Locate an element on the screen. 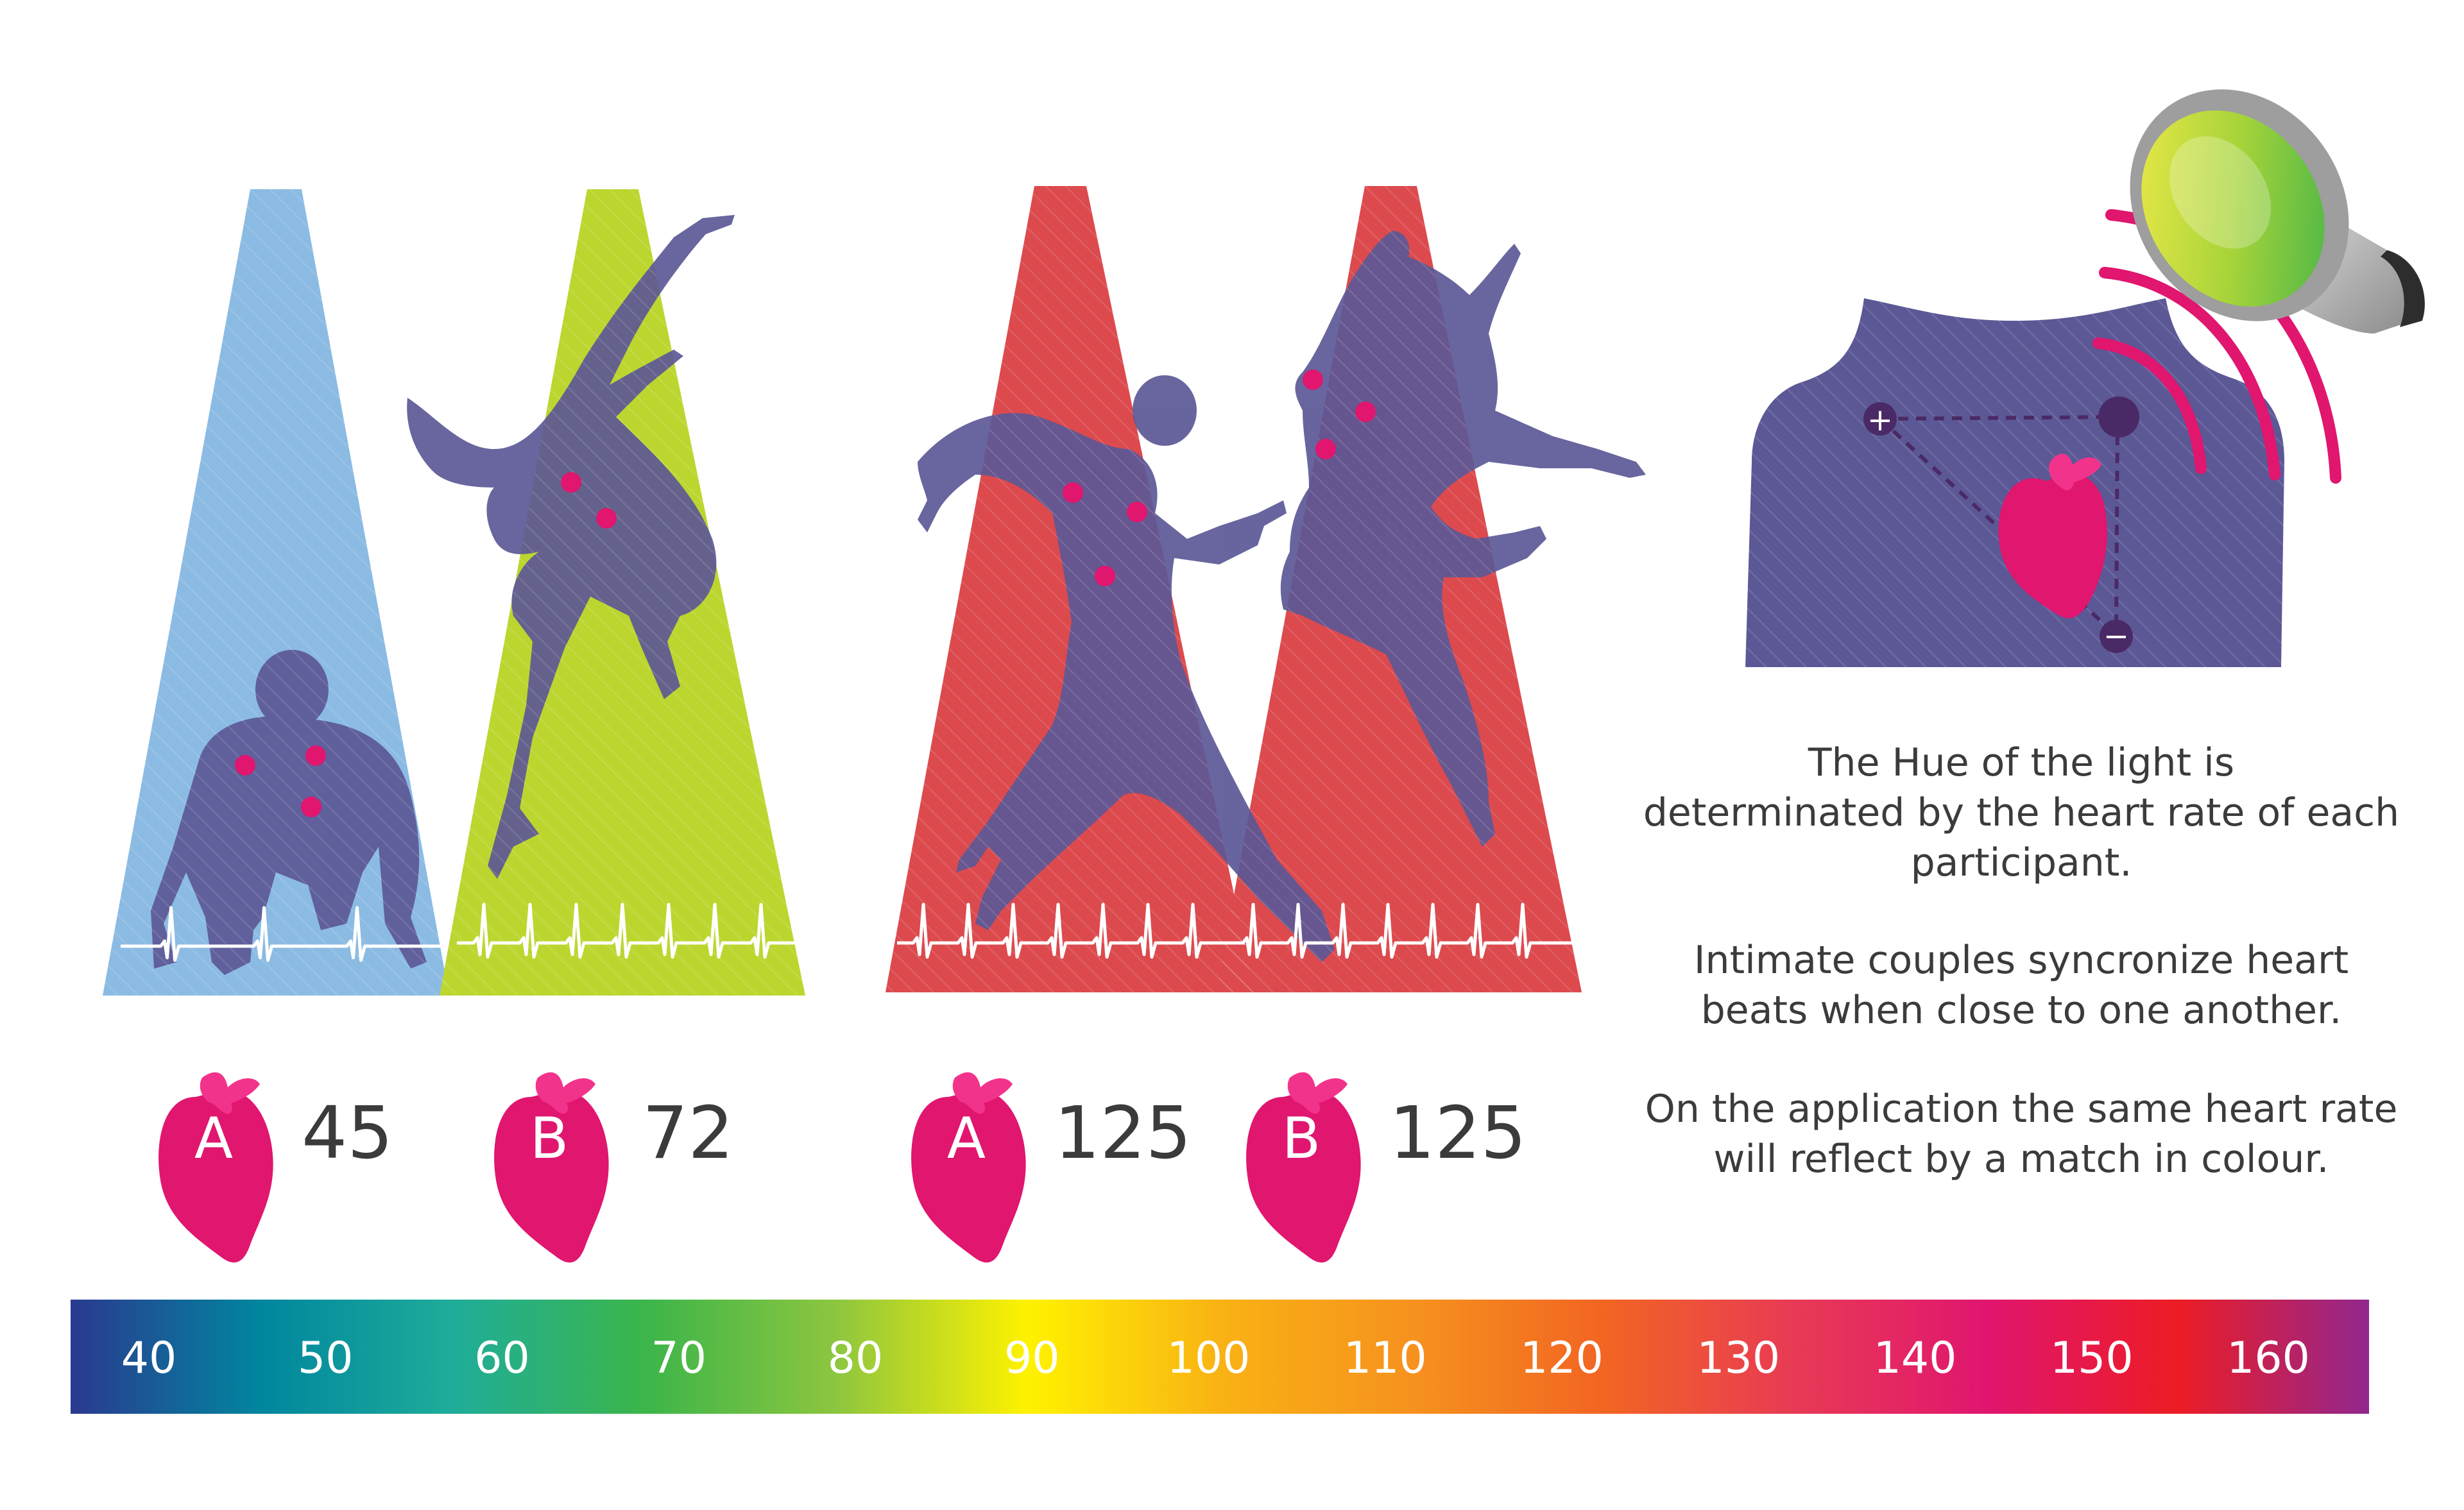  description-line: determinated by the heart rate of each is located at coordinates (2022, 812).